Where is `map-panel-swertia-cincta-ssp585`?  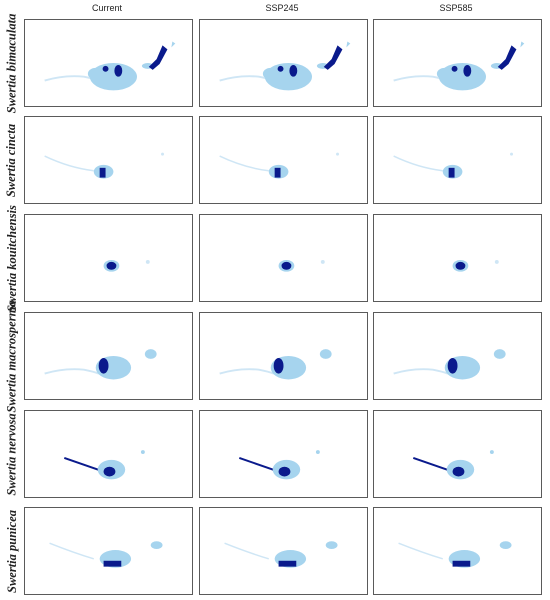
map-panel-swertia-cincta-ssp585 is located at coordinates (457, 160).